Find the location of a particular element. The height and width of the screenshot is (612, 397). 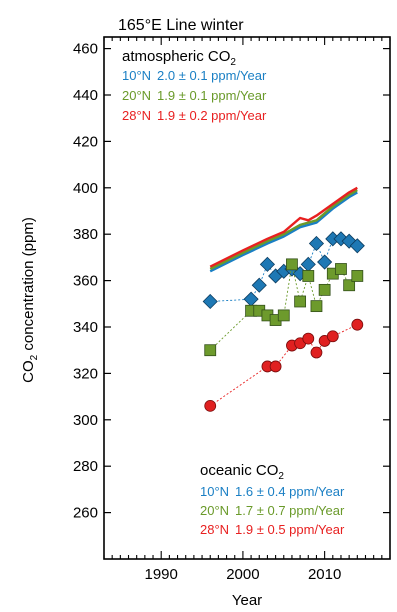

atmospheric-series is located at coordinates (283, 229).